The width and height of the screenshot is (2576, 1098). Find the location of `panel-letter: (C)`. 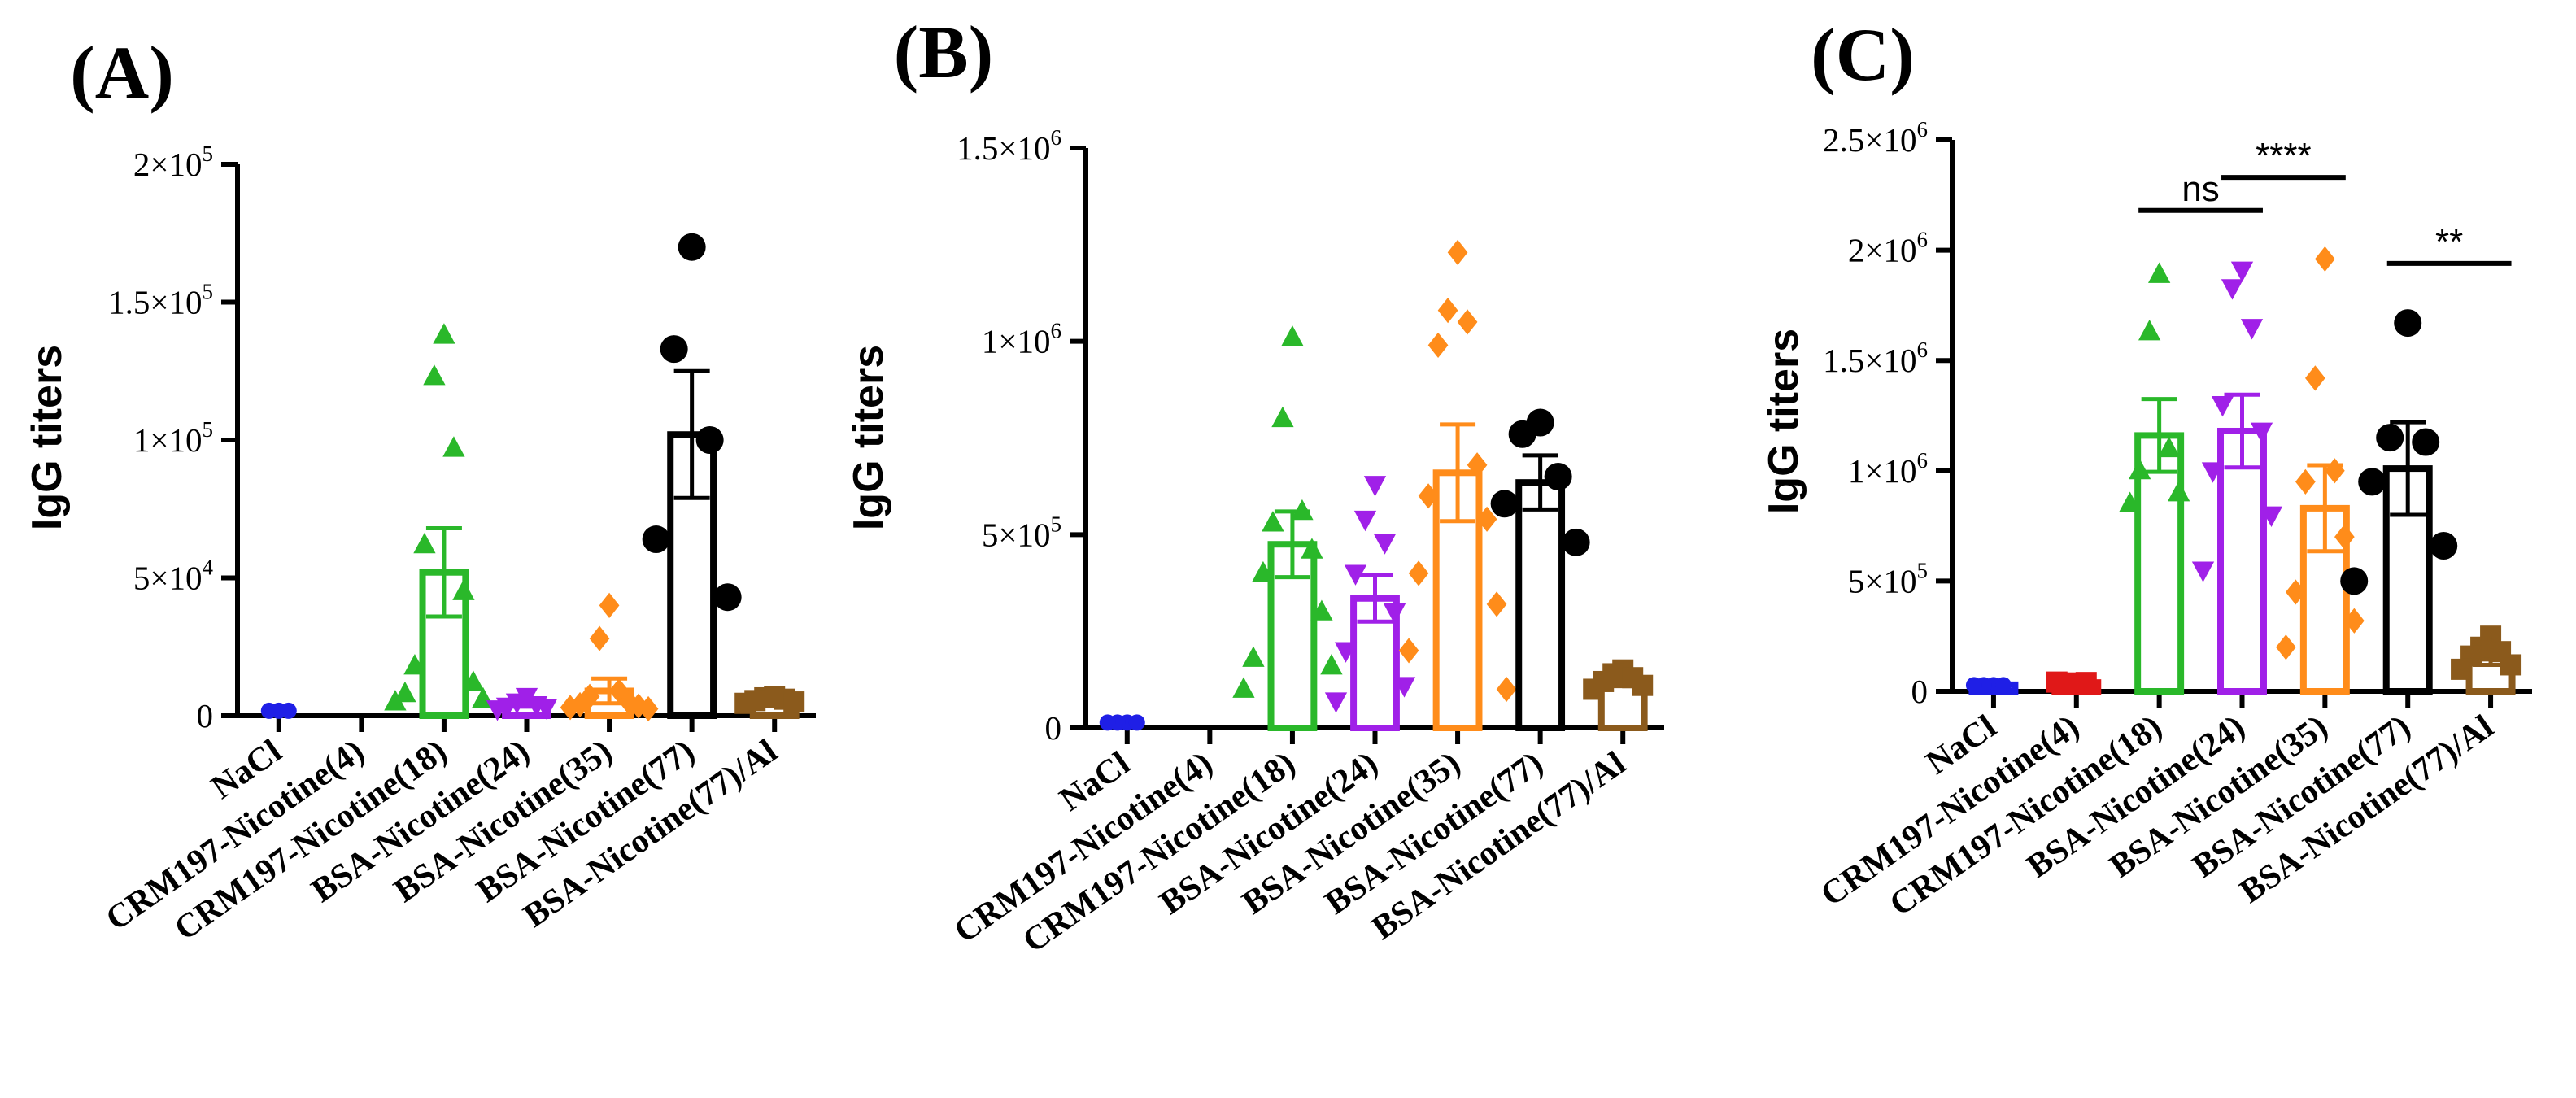

panel-letter: (C) is located at coordinates (1863, 54).